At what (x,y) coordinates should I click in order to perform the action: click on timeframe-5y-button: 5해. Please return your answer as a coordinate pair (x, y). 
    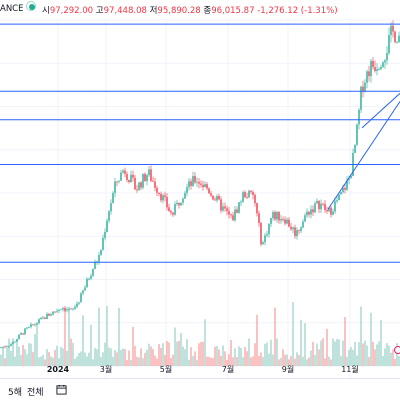
    Looking at the image, I should click on (15, 391).